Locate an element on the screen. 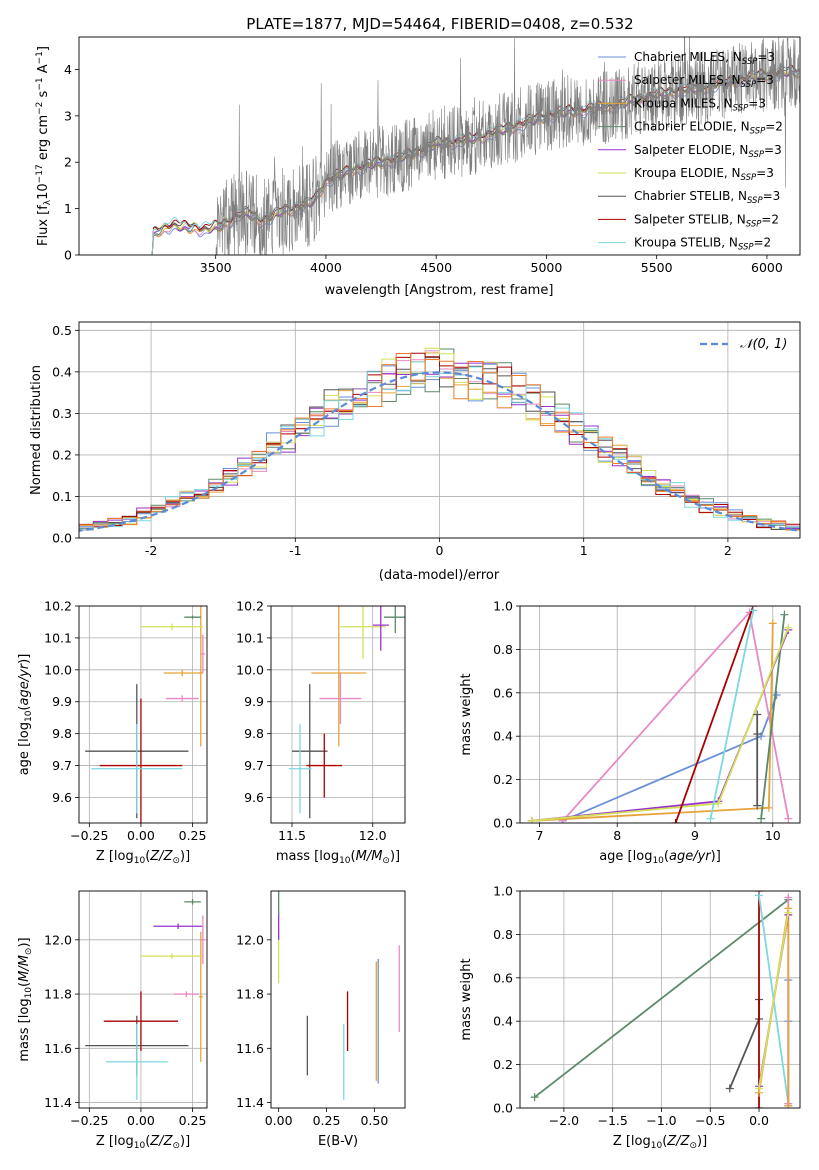 Image resolution: width=819 pixels, height=1170 pixels. plot-area is located at coordinates (339, 995).